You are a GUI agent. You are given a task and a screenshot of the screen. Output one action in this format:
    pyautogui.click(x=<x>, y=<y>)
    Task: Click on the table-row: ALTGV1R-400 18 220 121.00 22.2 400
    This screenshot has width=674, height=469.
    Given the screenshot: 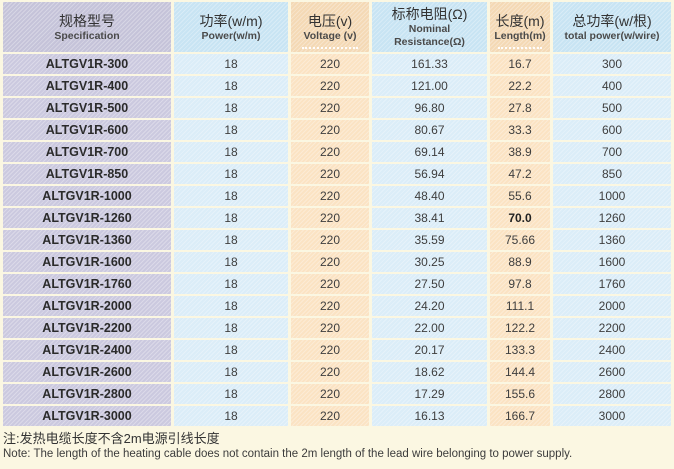 What is the action you would take?
    pyautogui.click(x=337, y=86)
    